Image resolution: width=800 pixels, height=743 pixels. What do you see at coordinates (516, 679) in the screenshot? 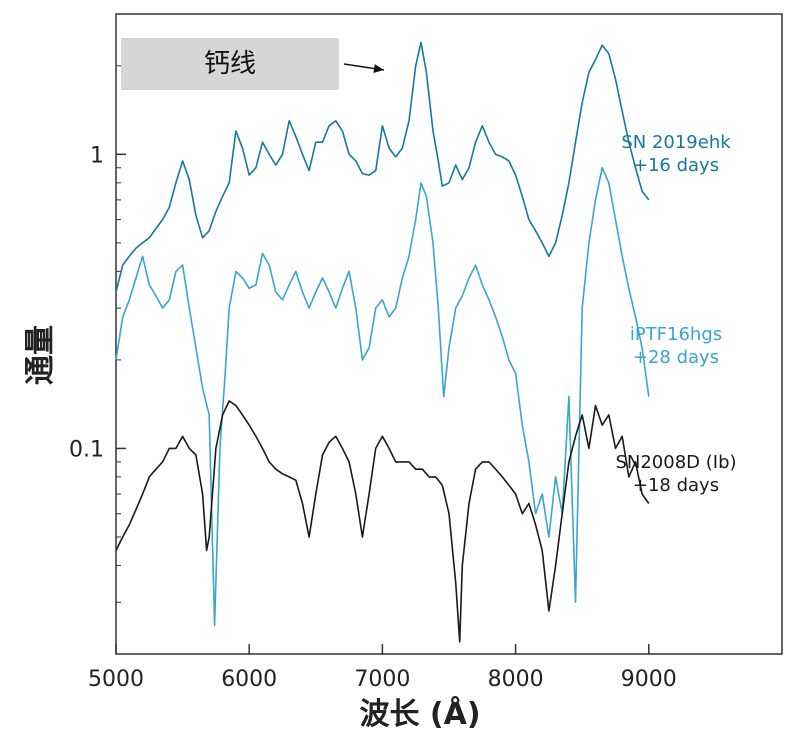
I see `x-tick-label: 8000` at bounding box center [516, 679].